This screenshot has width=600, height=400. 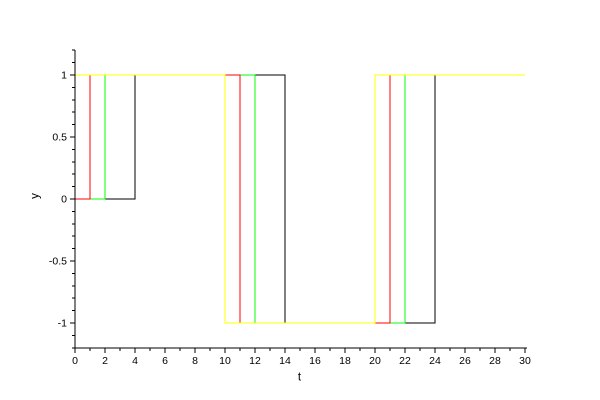 I want to click on x-tick-label: 30, so click(x=525, y=361).